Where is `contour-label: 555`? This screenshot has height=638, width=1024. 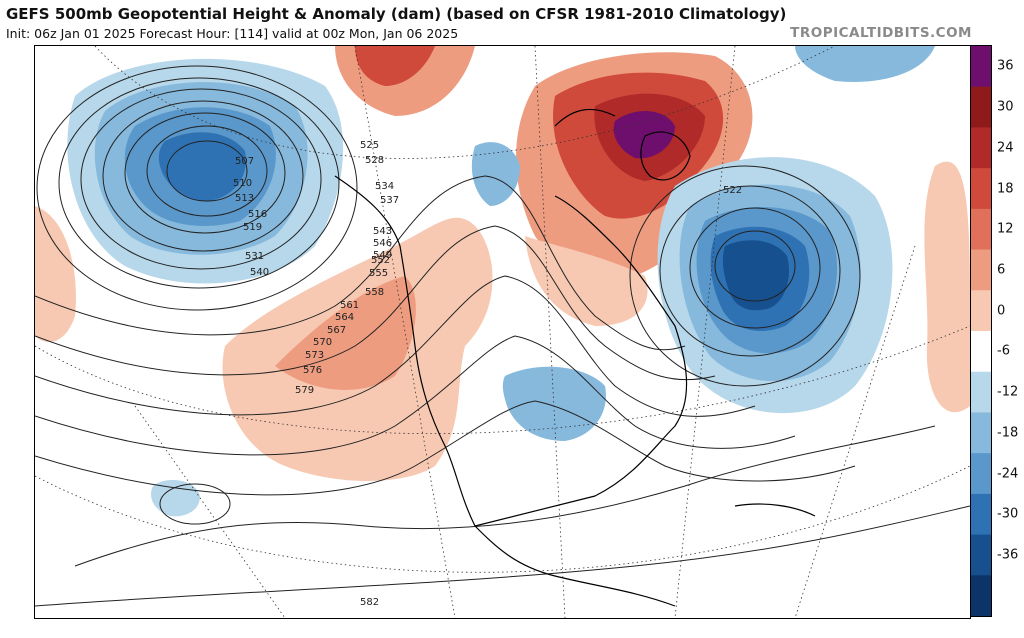
contour-label: 555 is located at coordinates (378, 273).